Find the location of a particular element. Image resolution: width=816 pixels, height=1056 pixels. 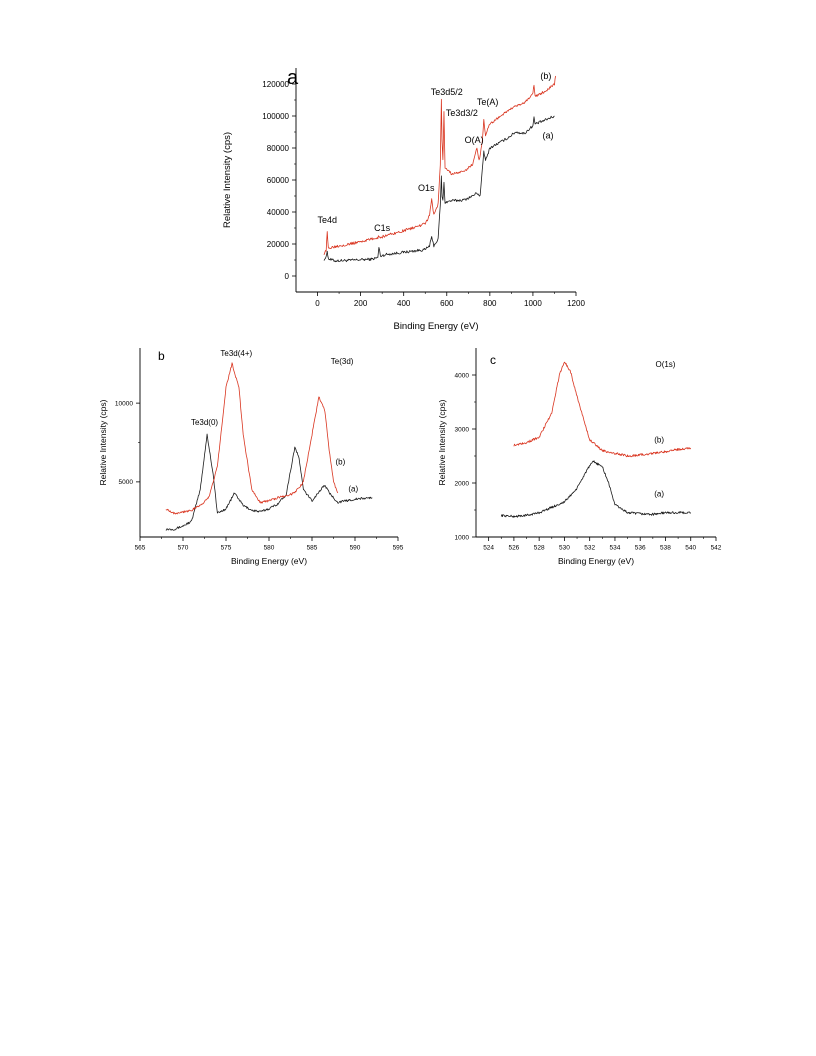

y-tick-label: 1000 is located at coordinates (462, 537).